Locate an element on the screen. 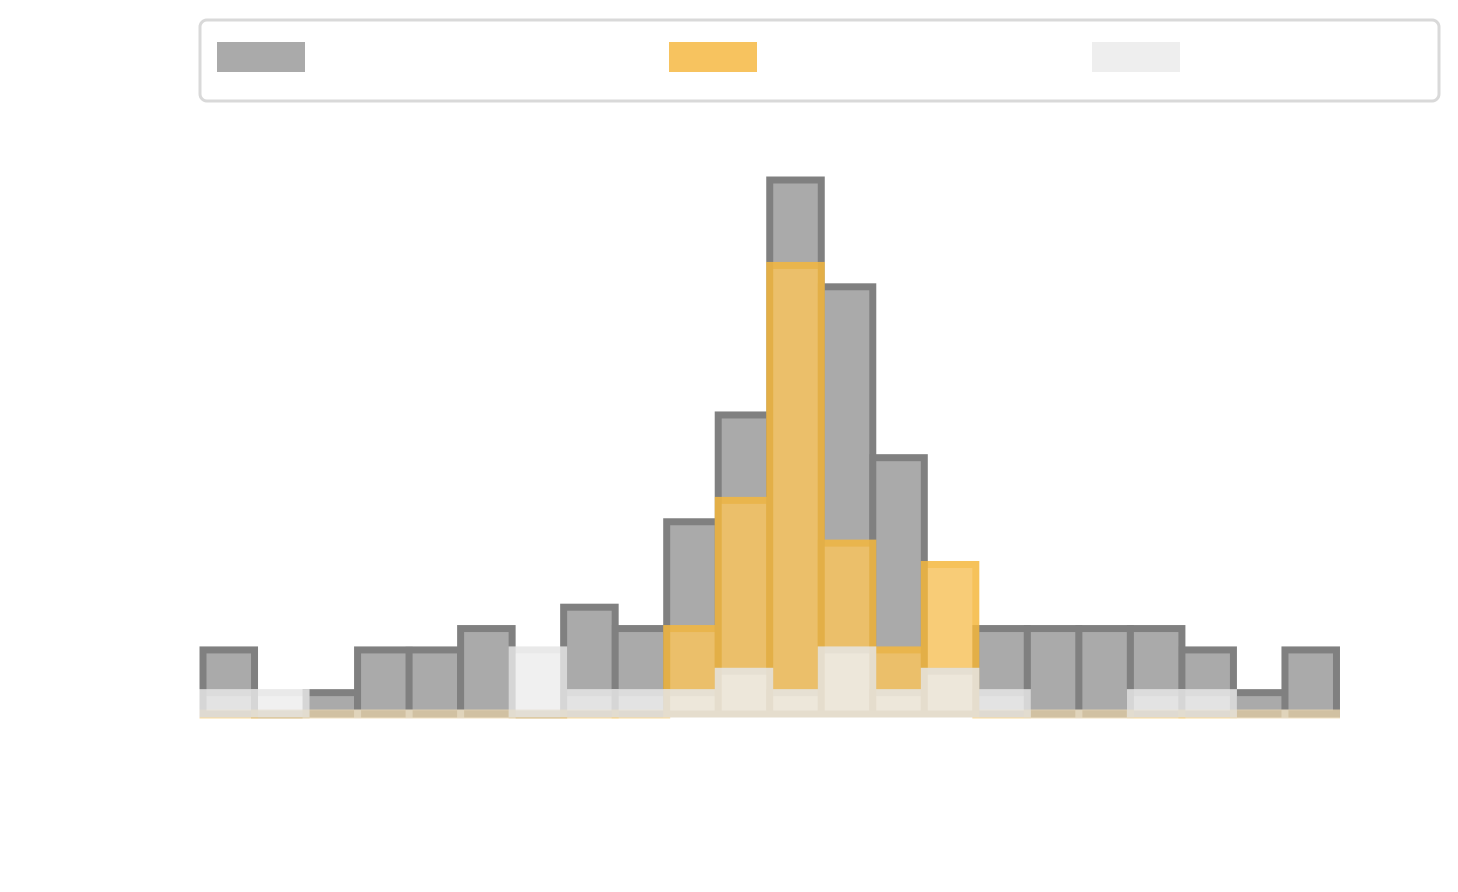  legend-frame is located at coordinates (819, 60).